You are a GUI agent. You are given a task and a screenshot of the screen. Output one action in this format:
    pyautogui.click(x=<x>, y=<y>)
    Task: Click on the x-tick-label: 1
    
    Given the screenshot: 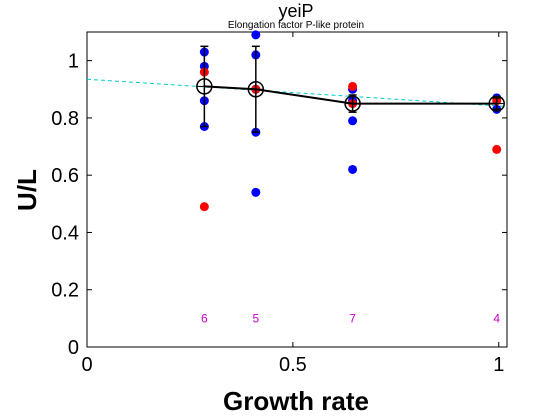 What is the action you would take?
    pyautogui.click(x=498, y=365)
    